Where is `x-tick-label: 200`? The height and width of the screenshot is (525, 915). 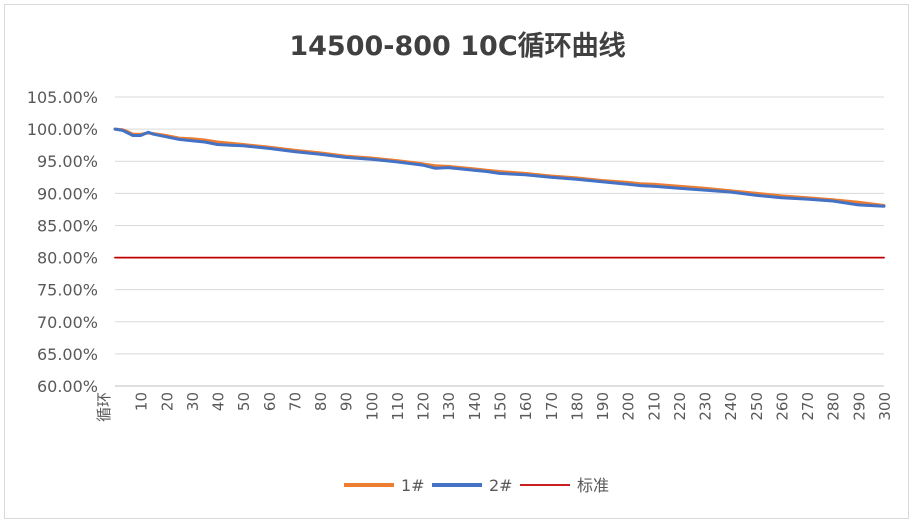 x-tick-label: 200 is located at coordinates (629, 406).